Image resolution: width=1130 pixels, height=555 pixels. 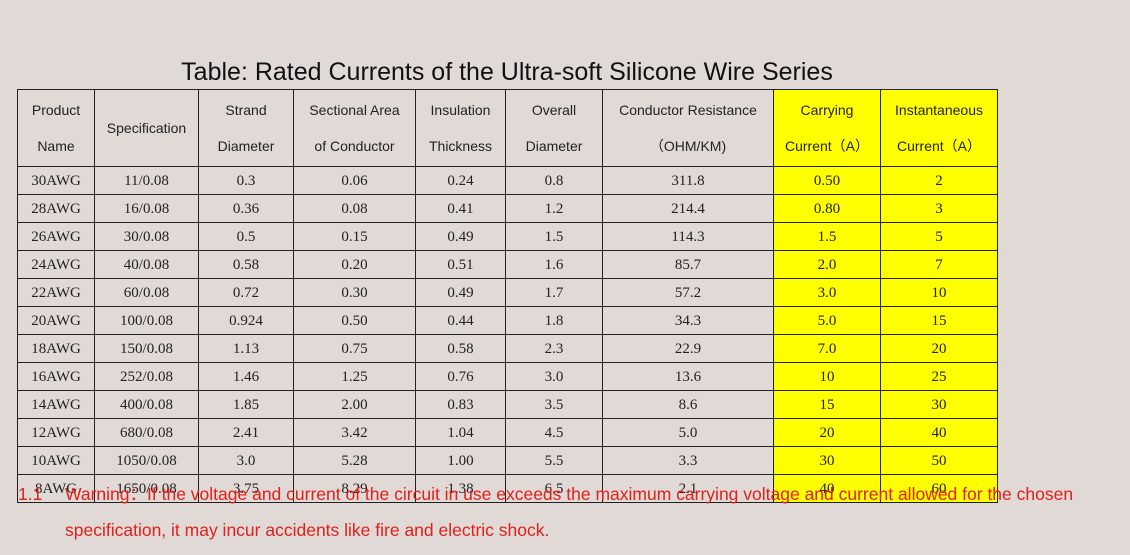 I want to click on table-cell: 2.00, so click(x=354, y=404).